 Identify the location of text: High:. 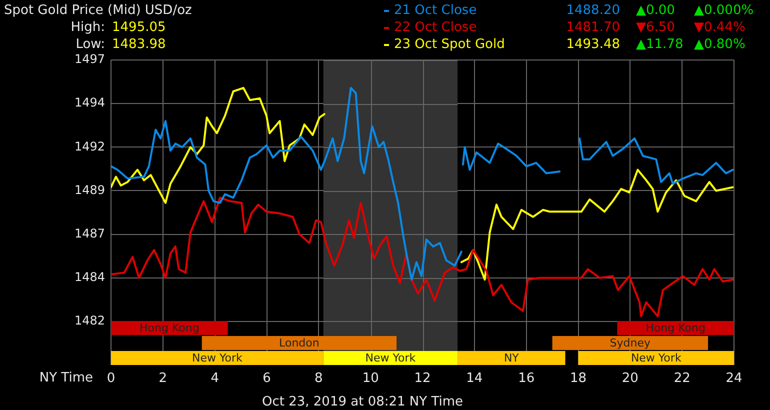
(87, 27).